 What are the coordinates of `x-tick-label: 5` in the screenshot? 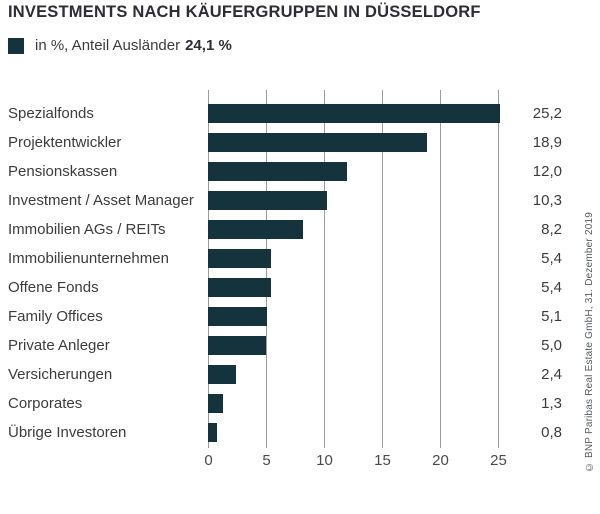 It's located at (266, 460).